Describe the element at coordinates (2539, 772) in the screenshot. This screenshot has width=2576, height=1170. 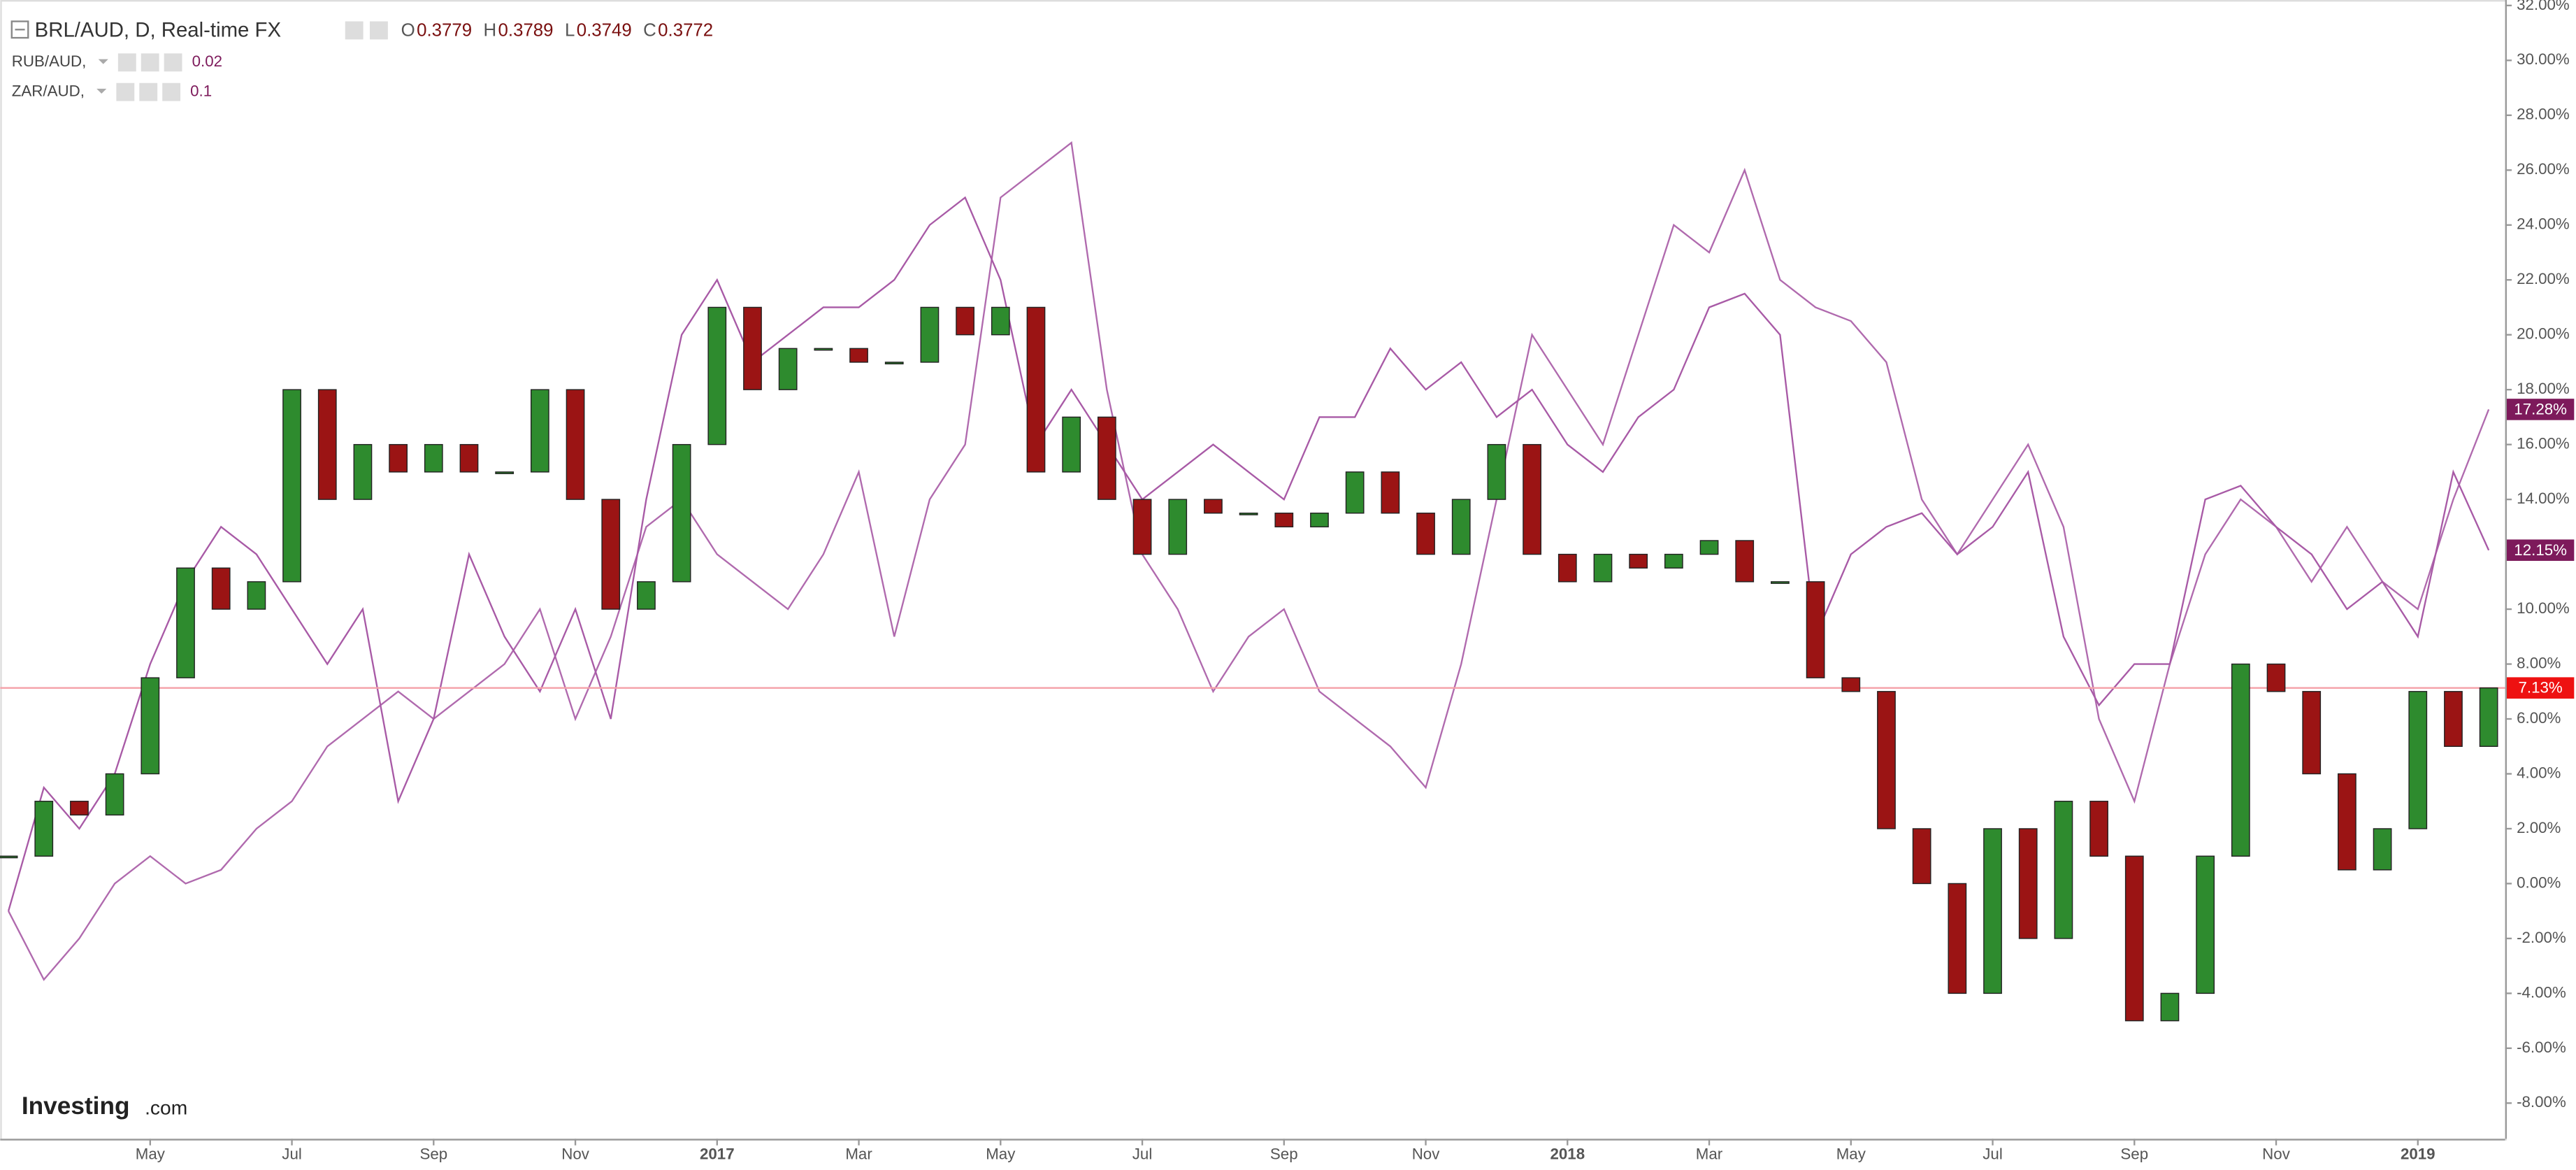
I see `y-tick-label: 4.00%` at that location.